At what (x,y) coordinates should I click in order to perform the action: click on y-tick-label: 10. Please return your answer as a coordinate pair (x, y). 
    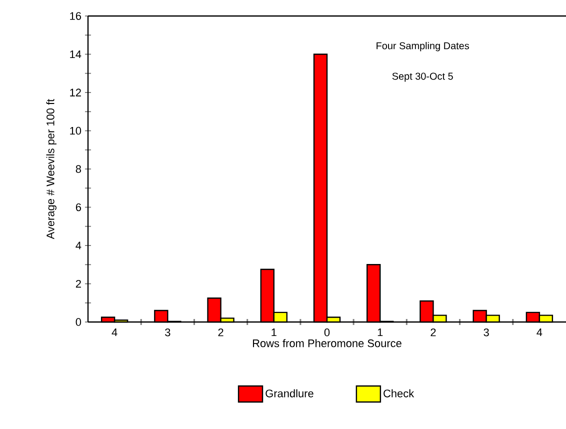
    Looking at the image, I should click on (76, 130).